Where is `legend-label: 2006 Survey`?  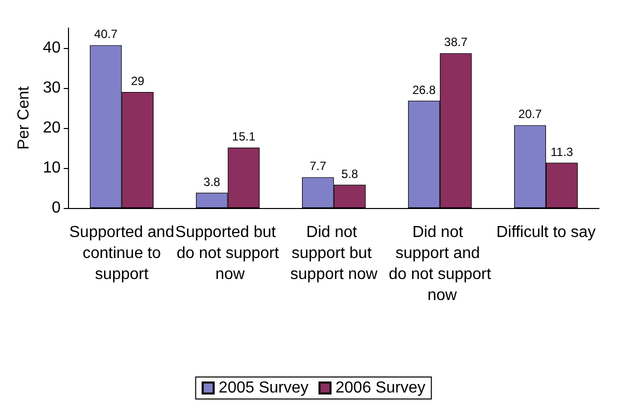
legend-label: 2006 Survey is located at coordinates (381, 388).